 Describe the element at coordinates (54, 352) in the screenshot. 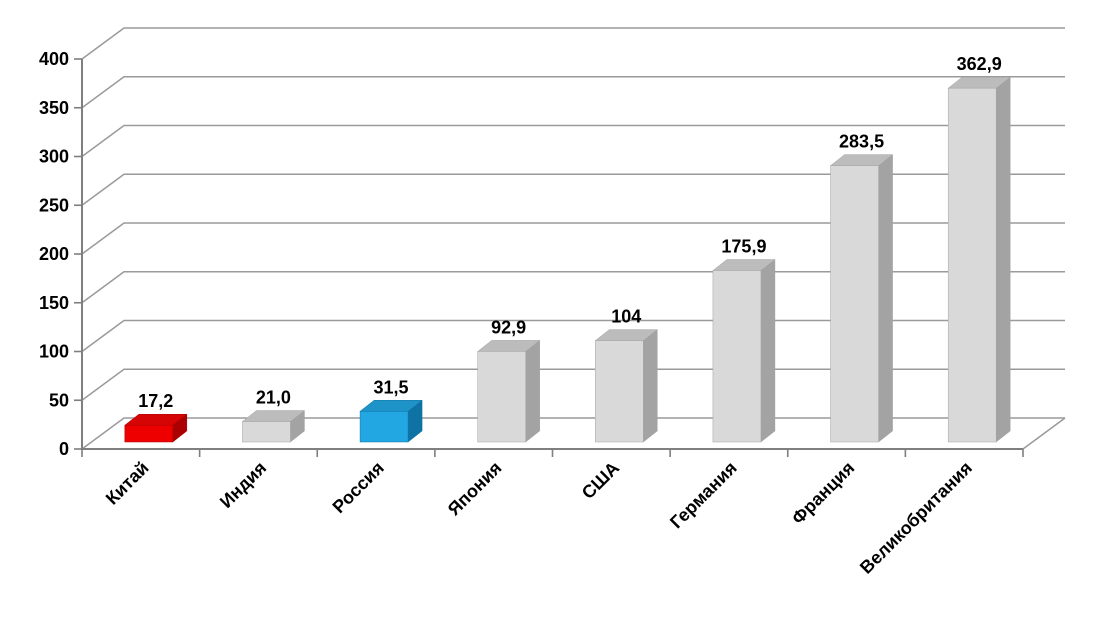

I see `y-tick-label: 100` at that location.